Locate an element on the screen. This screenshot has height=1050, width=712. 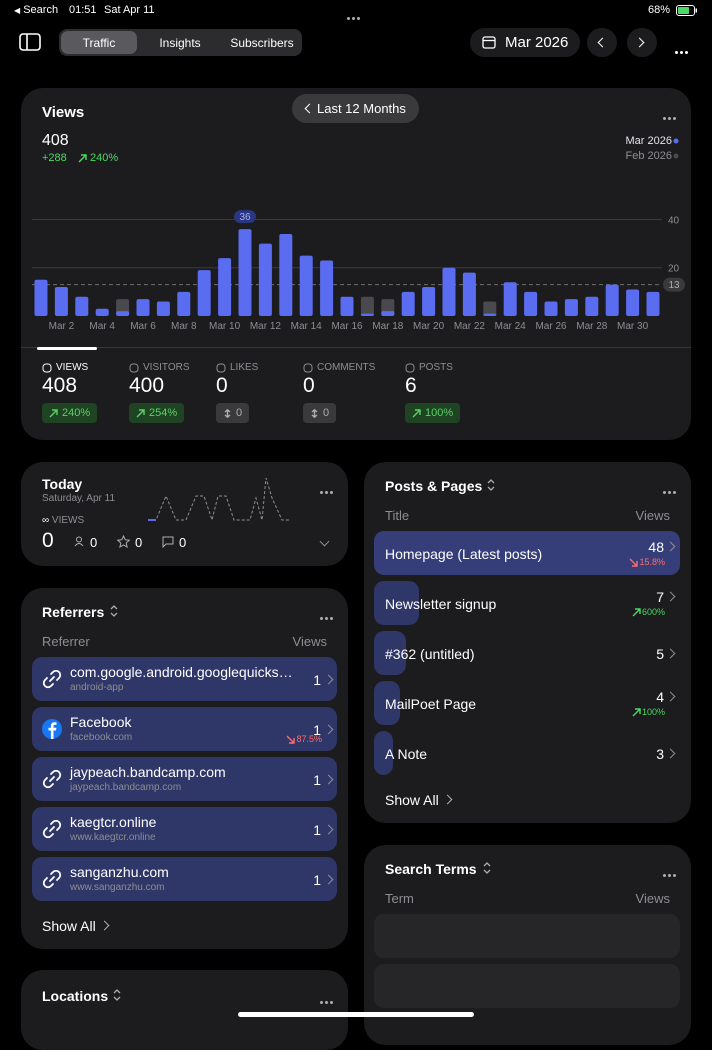
range-button: Last 12 Months is located at coordinates (355, 108).